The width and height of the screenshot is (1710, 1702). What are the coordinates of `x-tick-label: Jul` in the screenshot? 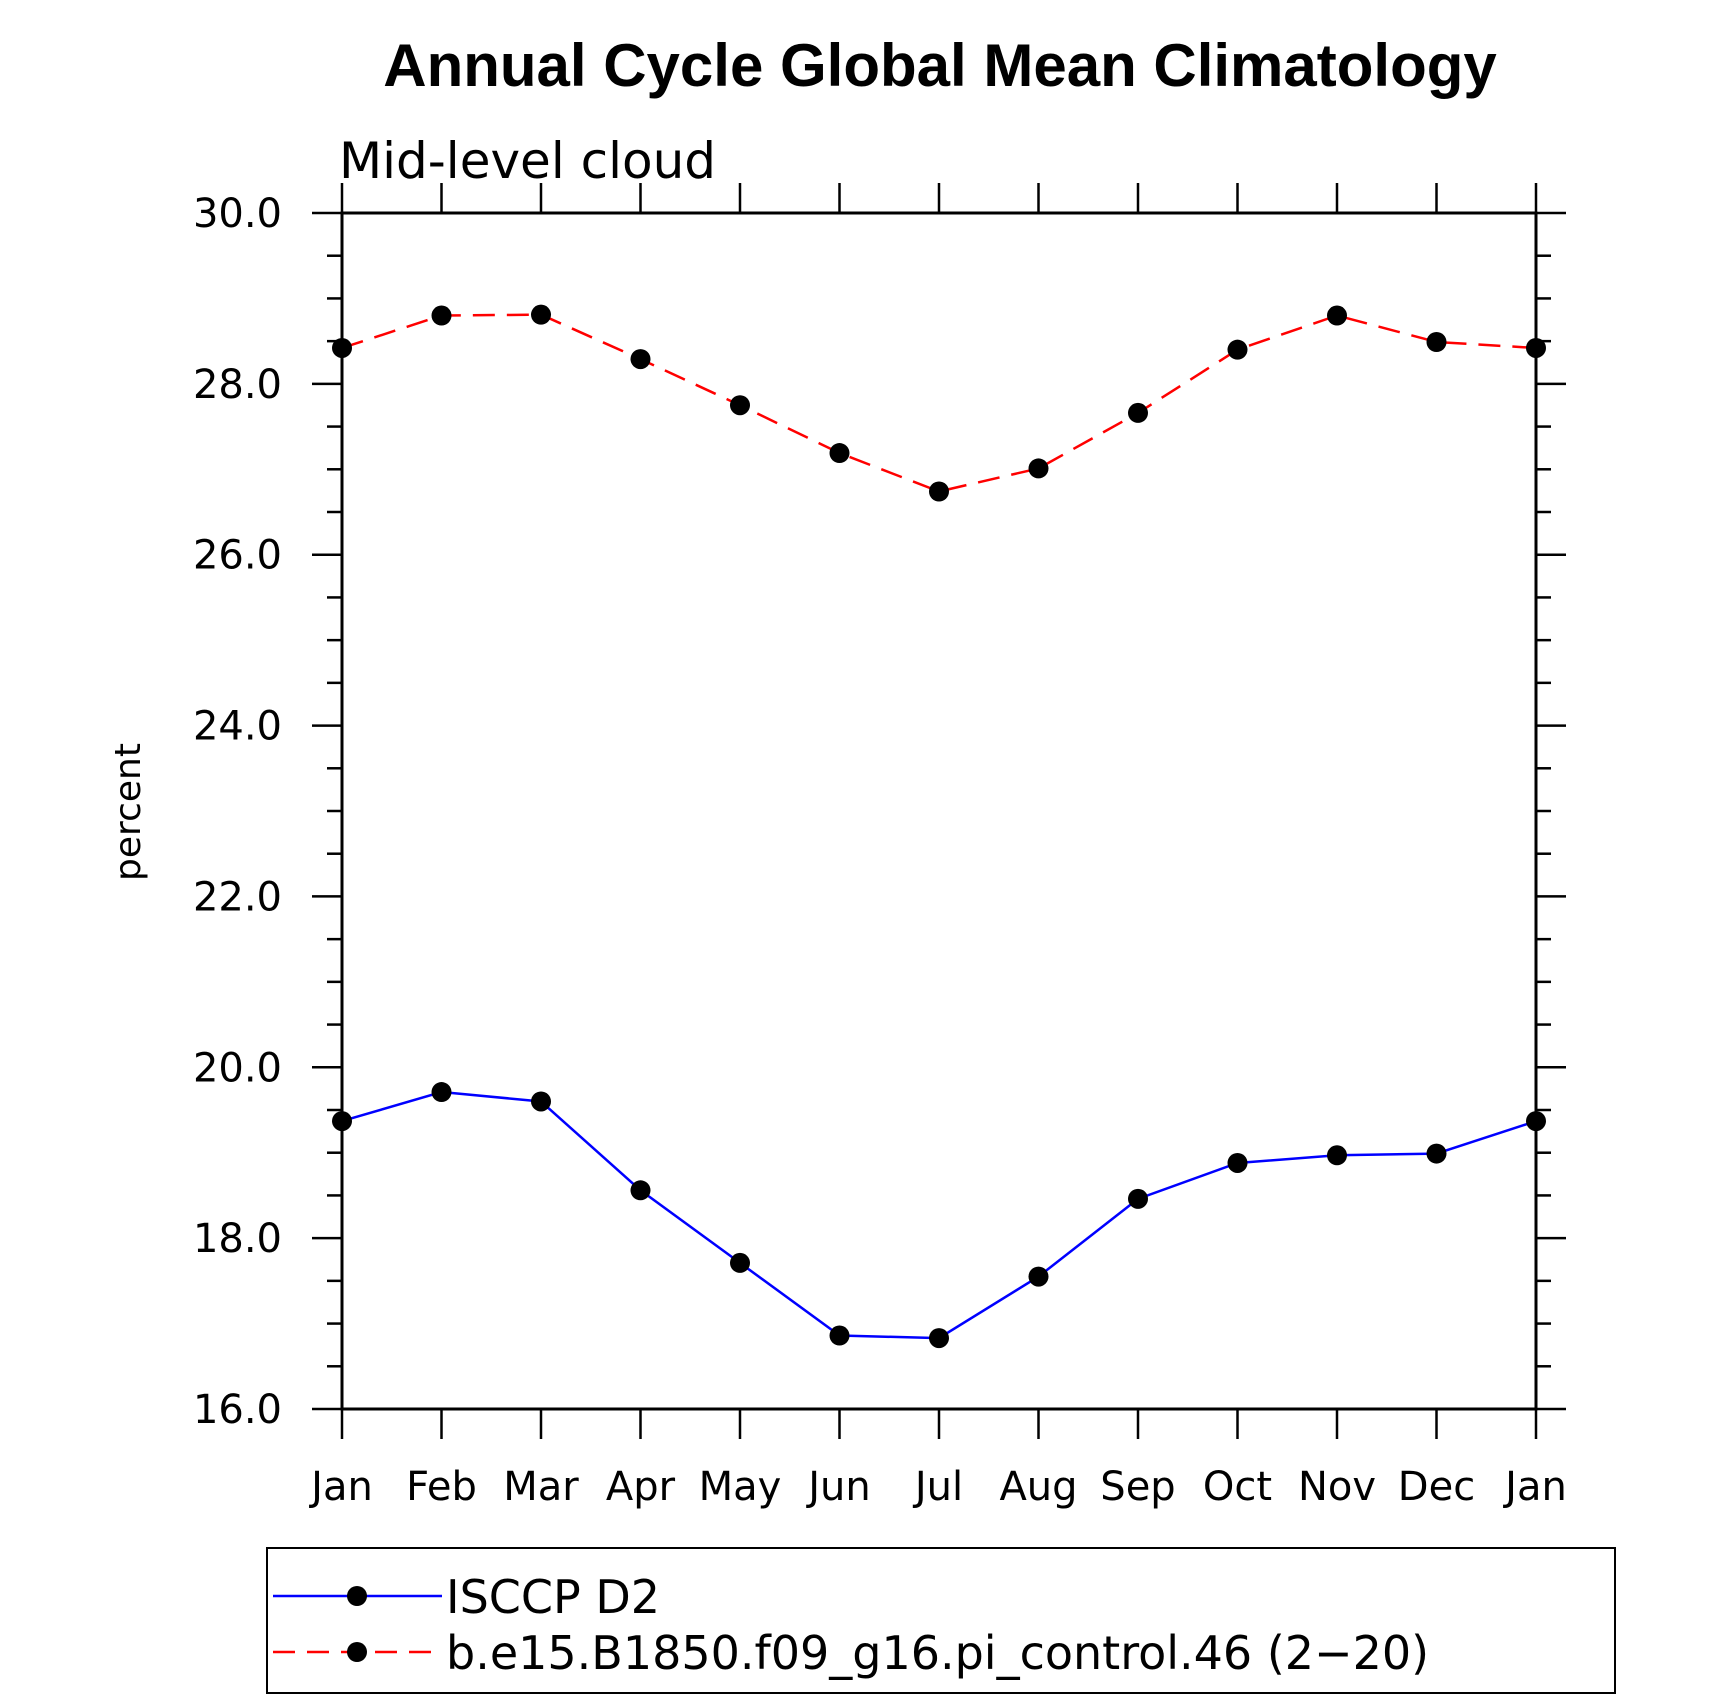 It's located at (937, 1487).